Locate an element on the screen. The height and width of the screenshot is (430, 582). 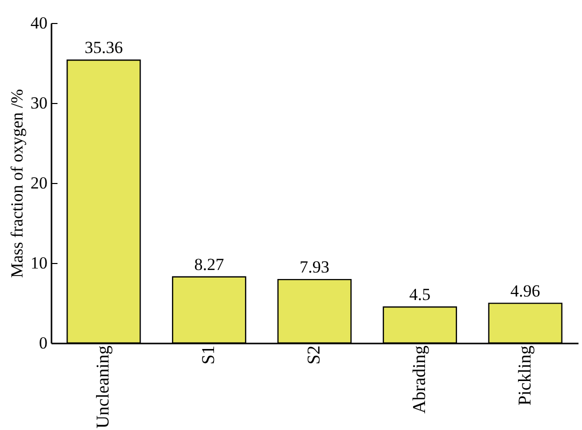
y-tick-label: 20 is located at coordinates (39, 183).